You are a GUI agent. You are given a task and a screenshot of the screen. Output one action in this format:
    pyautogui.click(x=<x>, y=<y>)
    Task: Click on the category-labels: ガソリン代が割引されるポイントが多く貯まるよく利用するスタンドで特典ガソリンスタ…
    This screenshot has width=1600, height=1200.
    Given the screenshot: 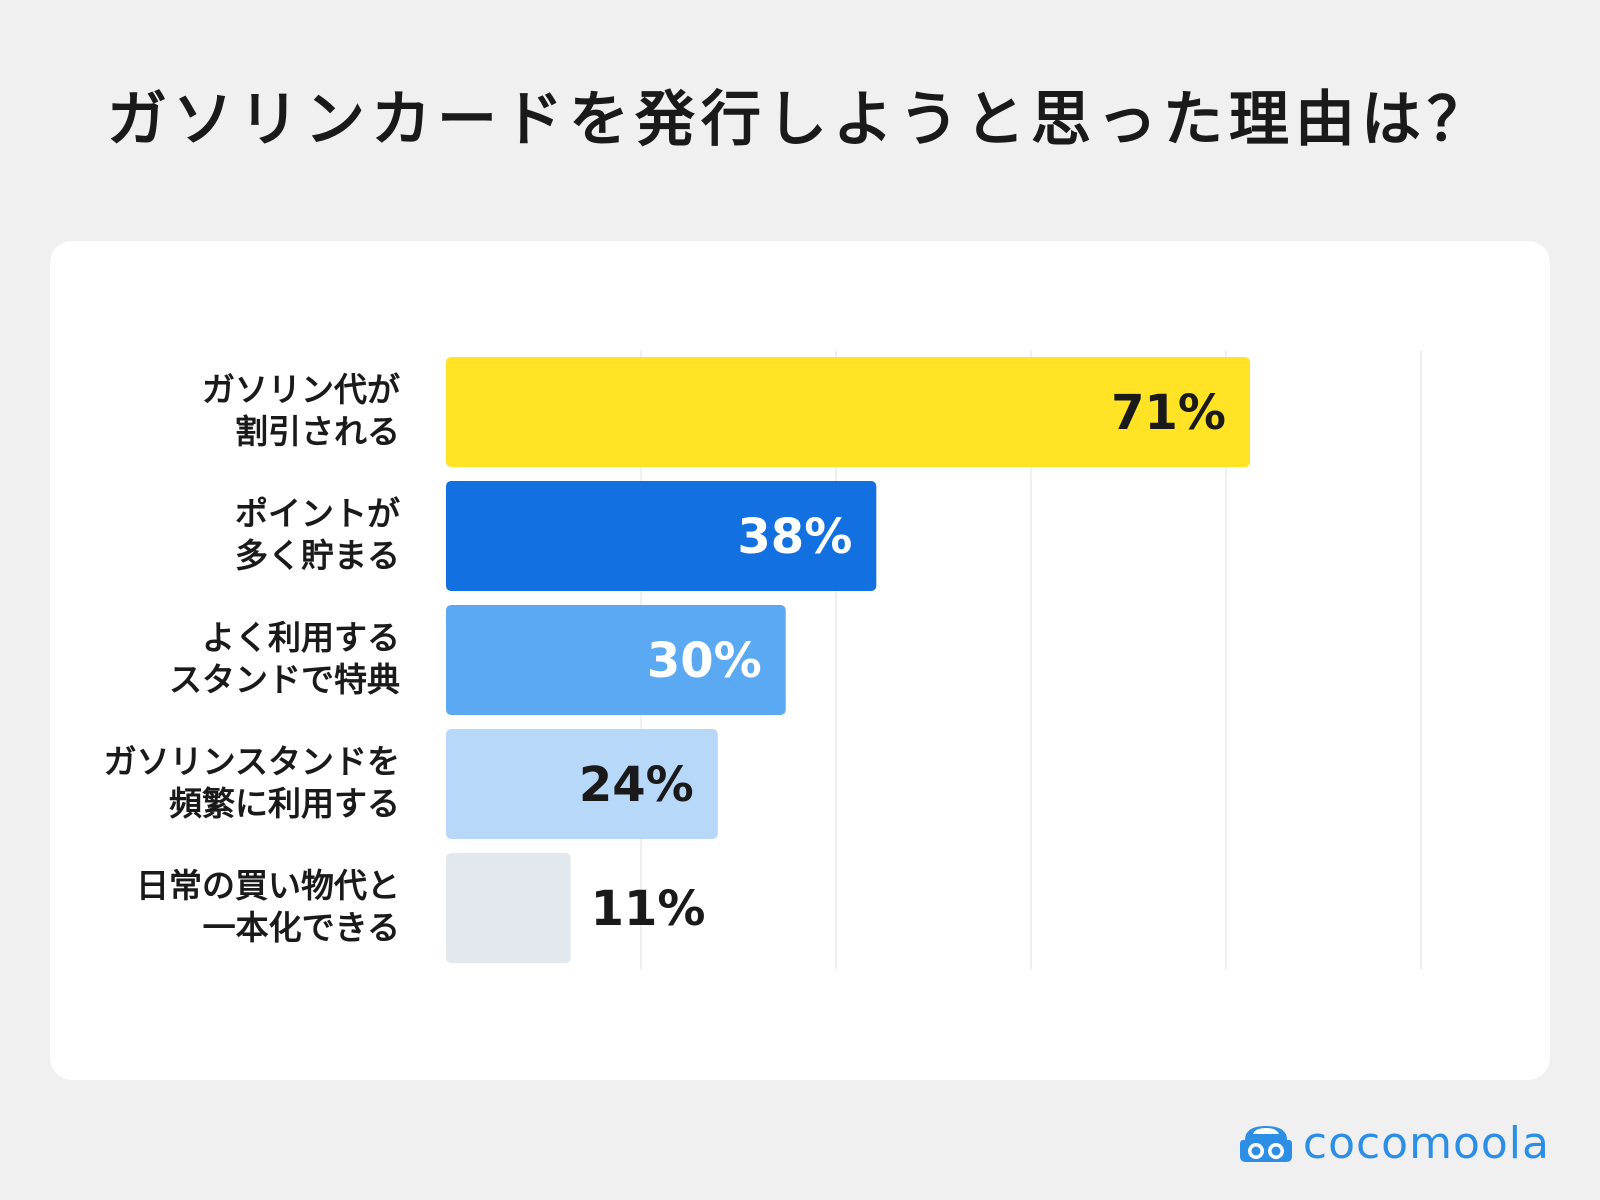 What is the action you would take?
    pyautogui.click(x=252, y=658)
    